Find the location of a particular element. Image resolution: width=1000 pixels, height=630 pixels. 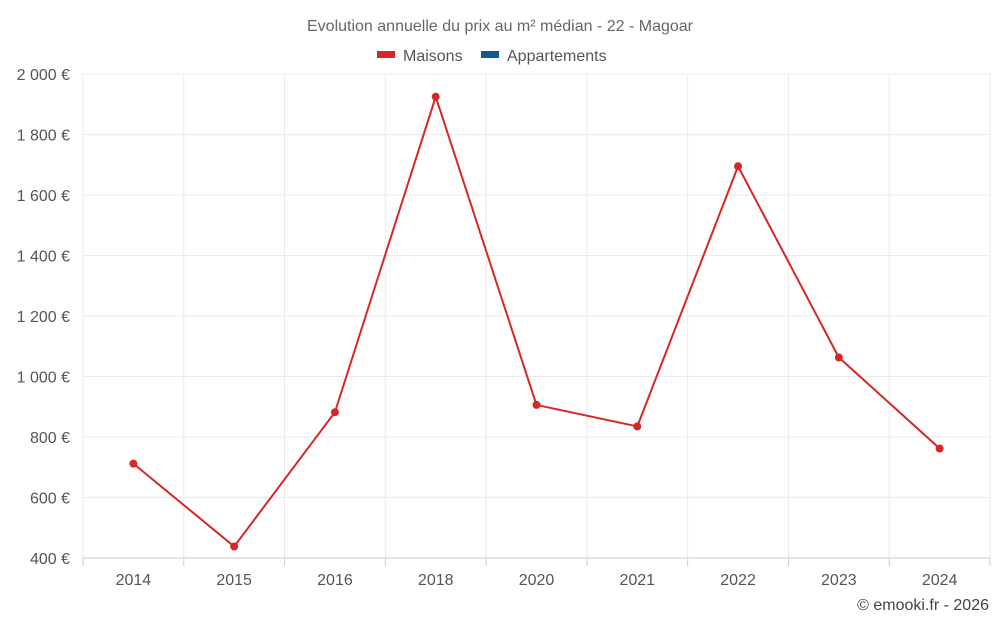

legend-swatch-appartements is located at coordinates (490, 54).